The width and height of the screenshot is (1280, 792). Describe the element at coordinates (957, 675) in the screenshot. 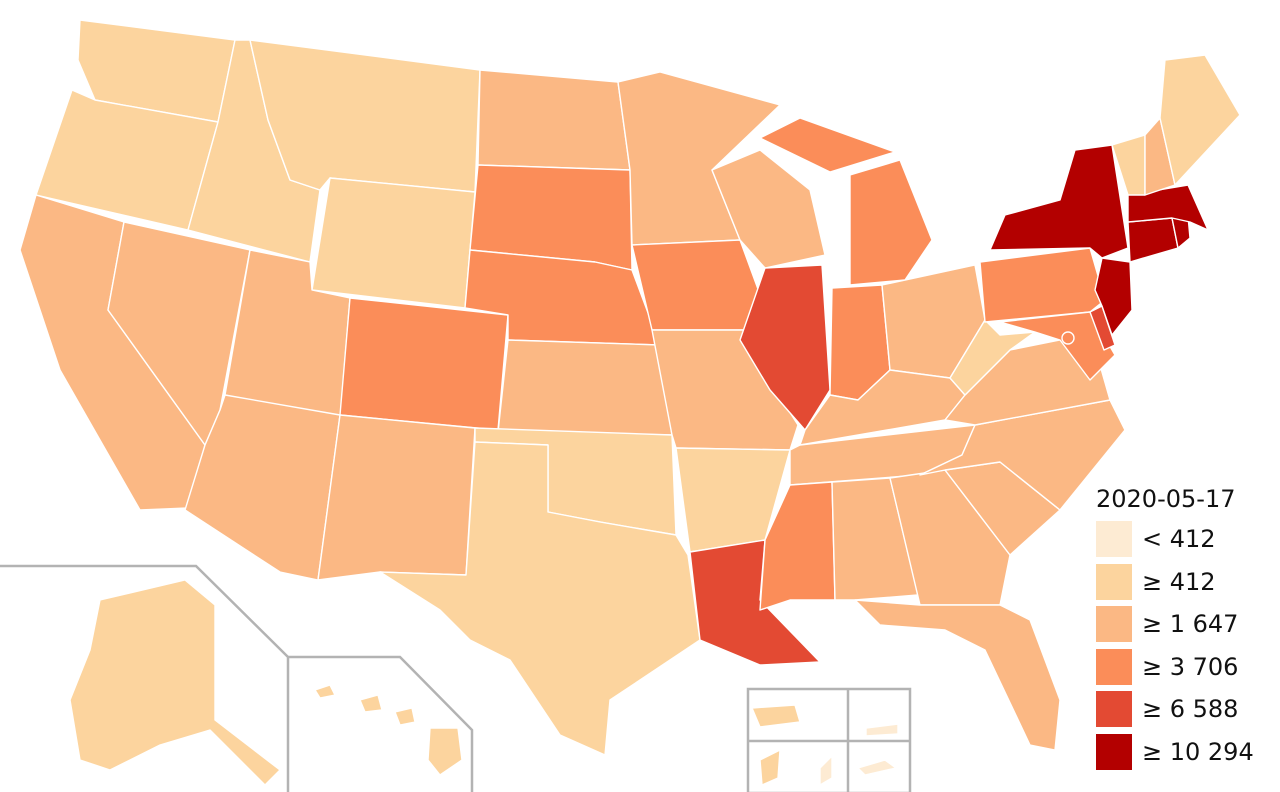

I see `state-fl` at that location.